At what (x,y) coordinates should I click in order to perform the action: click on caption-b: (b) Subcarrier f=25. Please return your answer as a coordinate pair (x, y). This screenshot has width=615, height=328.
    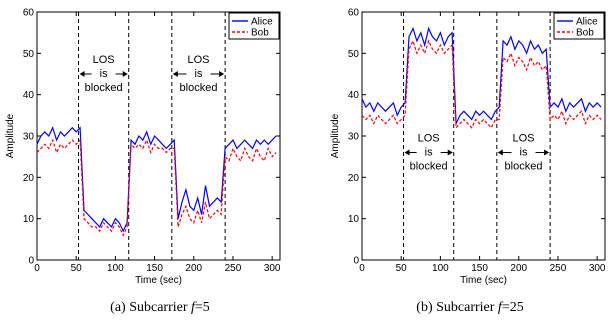
    Looking at the image, I should click on (470, 308).